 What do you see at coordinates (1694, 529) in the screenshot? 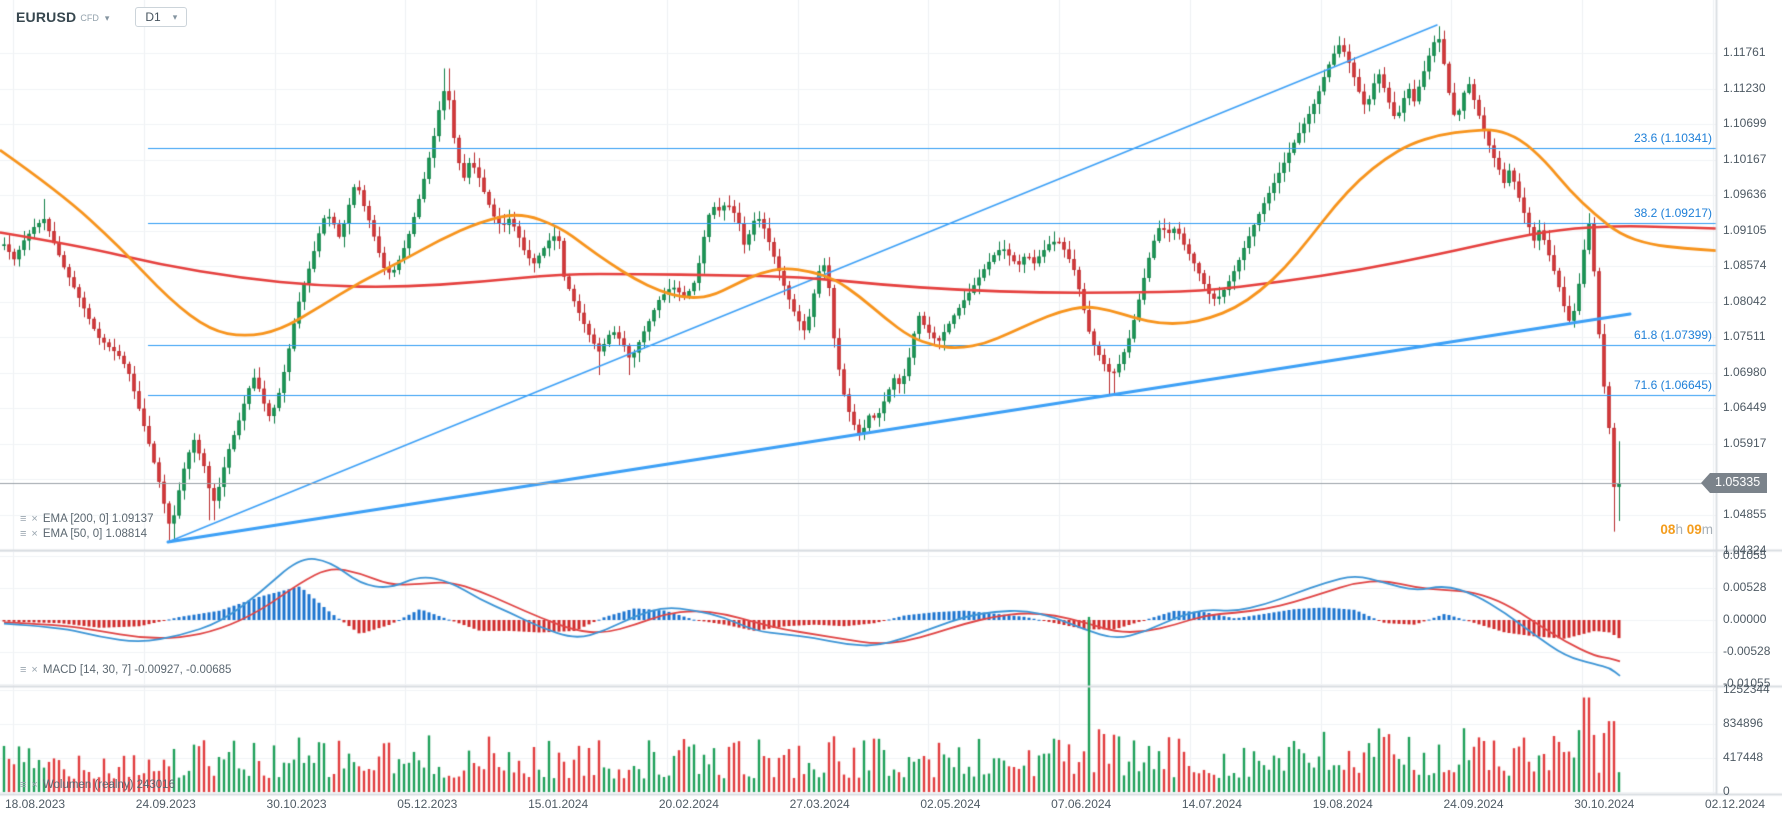
I see `timer-minutes: 09` at bounding box center [1694, 529].